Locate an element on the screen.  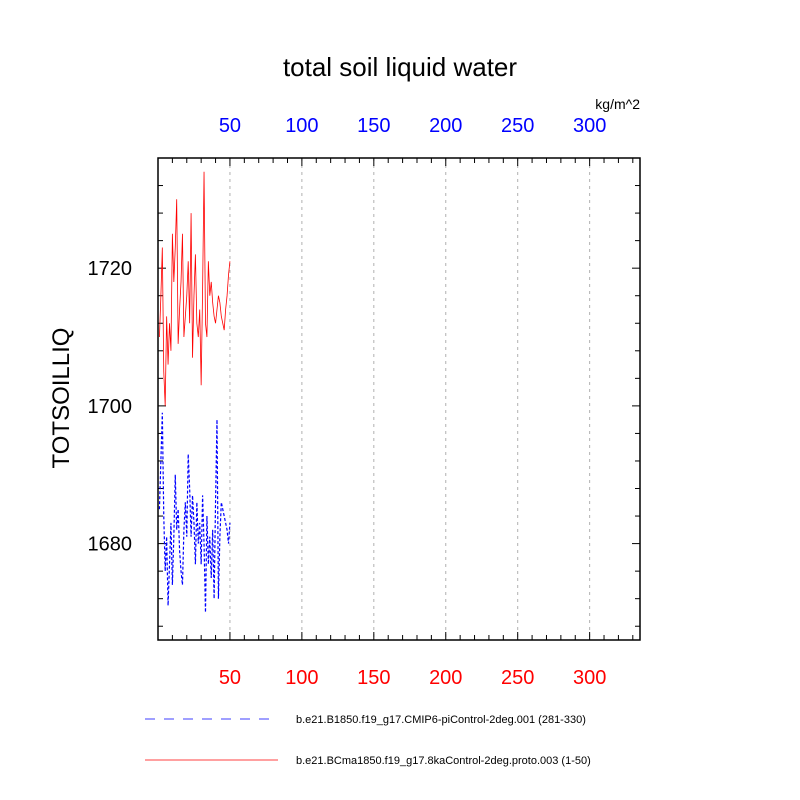
y-tick-label-1720: 1720 is located at coordinates (110, 269).